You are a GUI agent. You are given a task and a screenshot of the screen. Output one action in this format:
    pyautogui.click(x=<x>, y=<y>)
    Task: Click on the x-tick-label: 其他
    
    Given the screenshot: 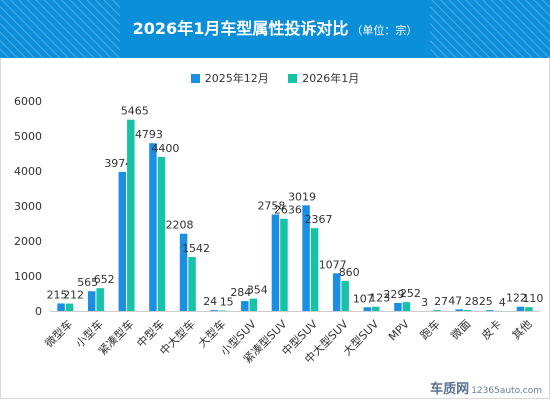 What is the action you would take?
    pyautogui.click(x=522, y=330)
    